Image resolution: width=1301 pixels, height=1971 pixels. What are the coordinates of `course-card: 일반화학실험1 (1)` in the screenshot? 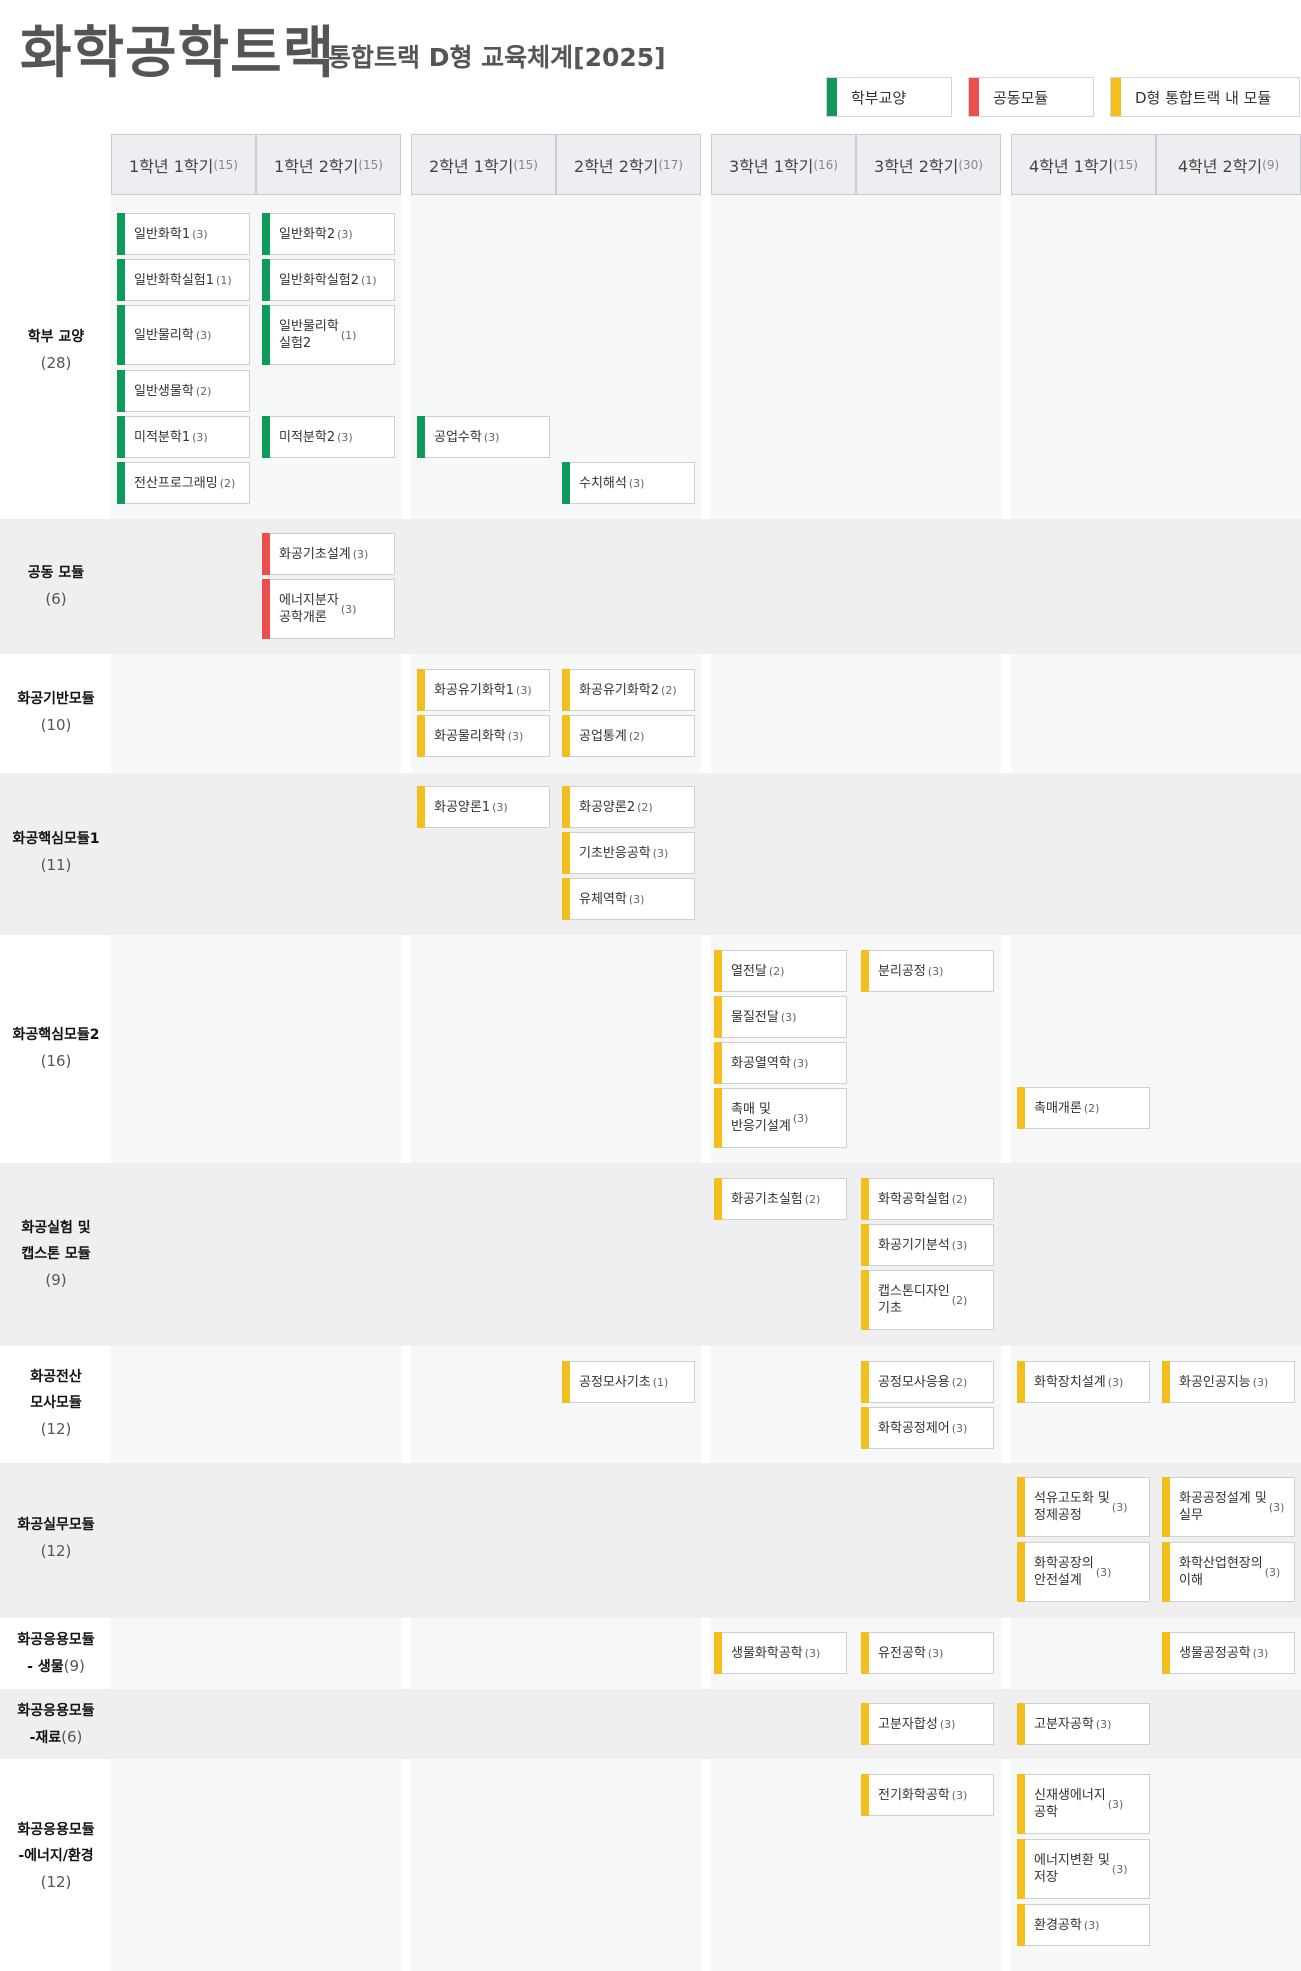 It's located at (183, 280).